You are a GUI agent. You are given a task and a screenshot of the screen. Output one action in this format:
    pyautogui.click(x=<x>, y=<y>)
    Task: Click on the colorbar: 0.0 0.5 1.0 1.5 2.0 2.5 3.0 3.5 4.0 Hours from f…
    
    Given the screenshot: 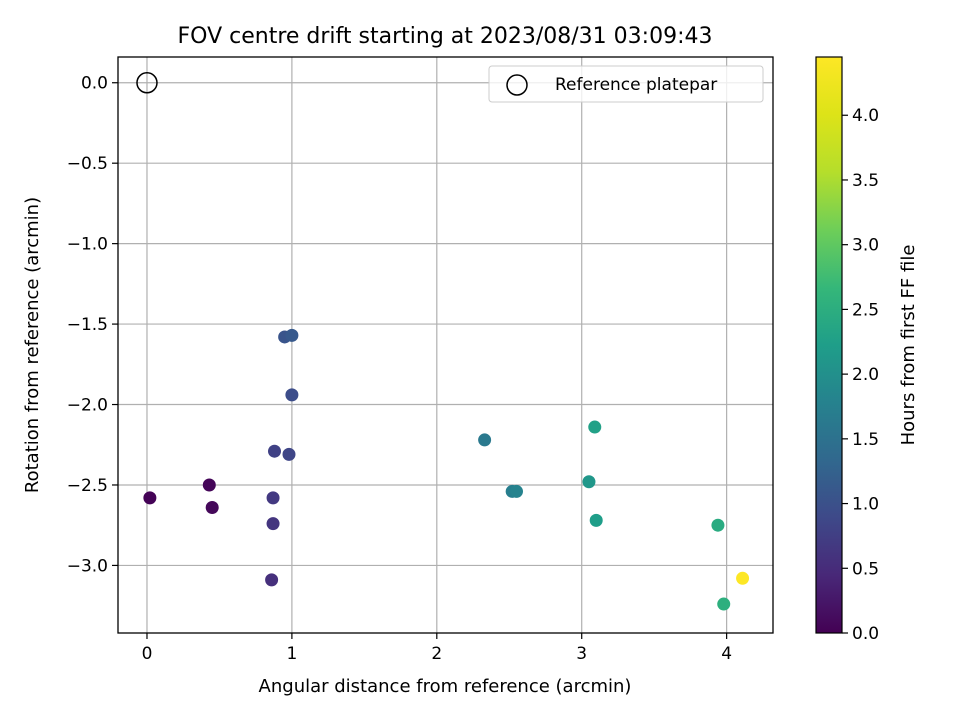 What is the action you would take?
    pyautogui.click(x=867, y=350)
    